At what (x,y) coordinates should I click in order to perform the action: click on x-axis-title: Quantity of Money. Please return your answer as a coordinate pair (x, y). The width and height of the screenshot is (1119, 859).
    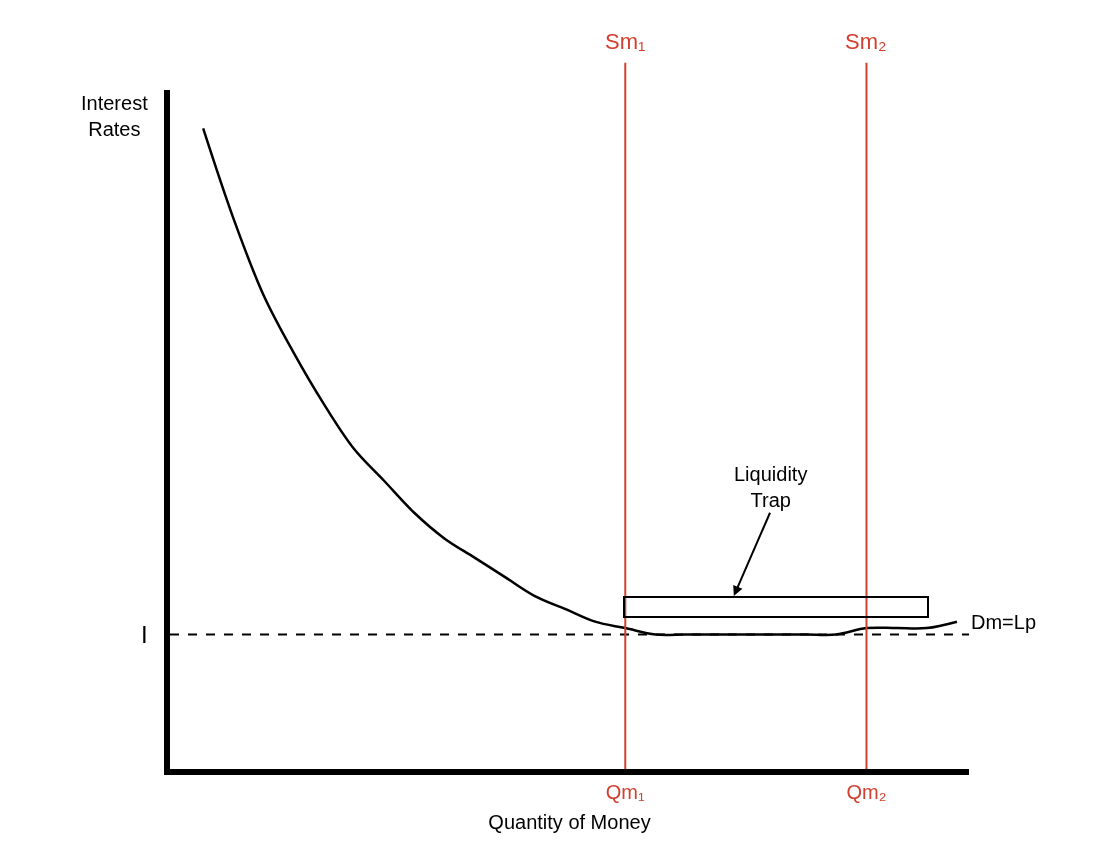
    Looking at the image, I should click on (569, 822).